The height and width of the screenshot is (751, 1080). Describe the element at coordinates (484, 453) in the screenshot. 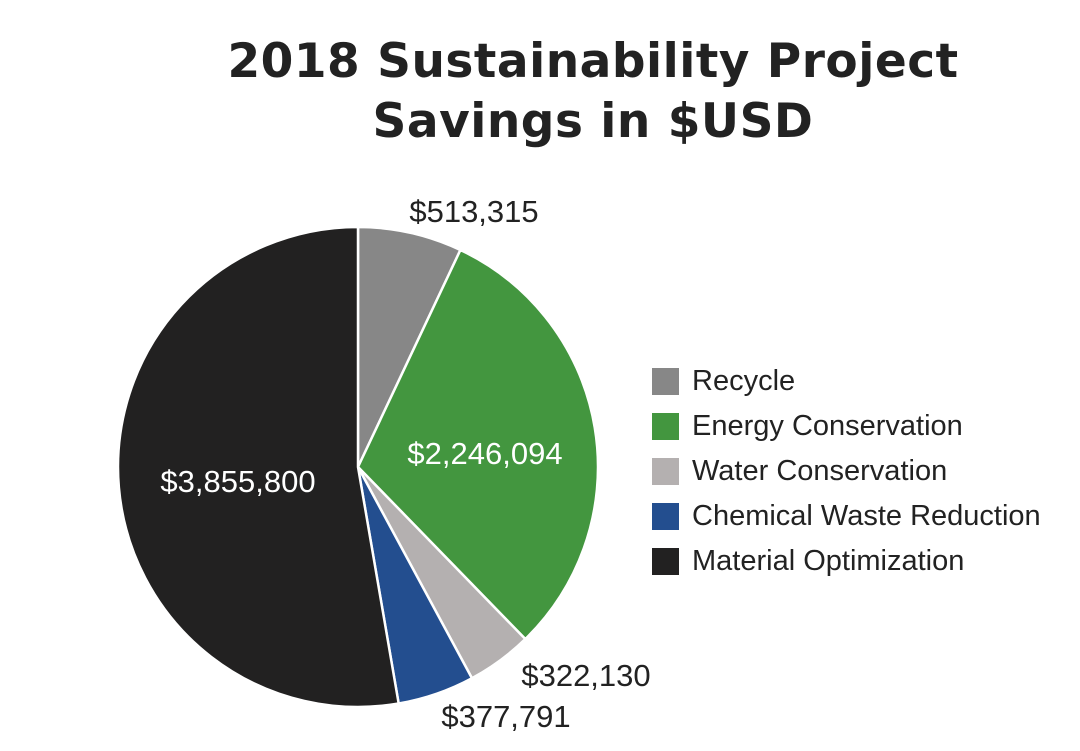

I see `data-label-energy-conservation: $2,246,094` at that location.